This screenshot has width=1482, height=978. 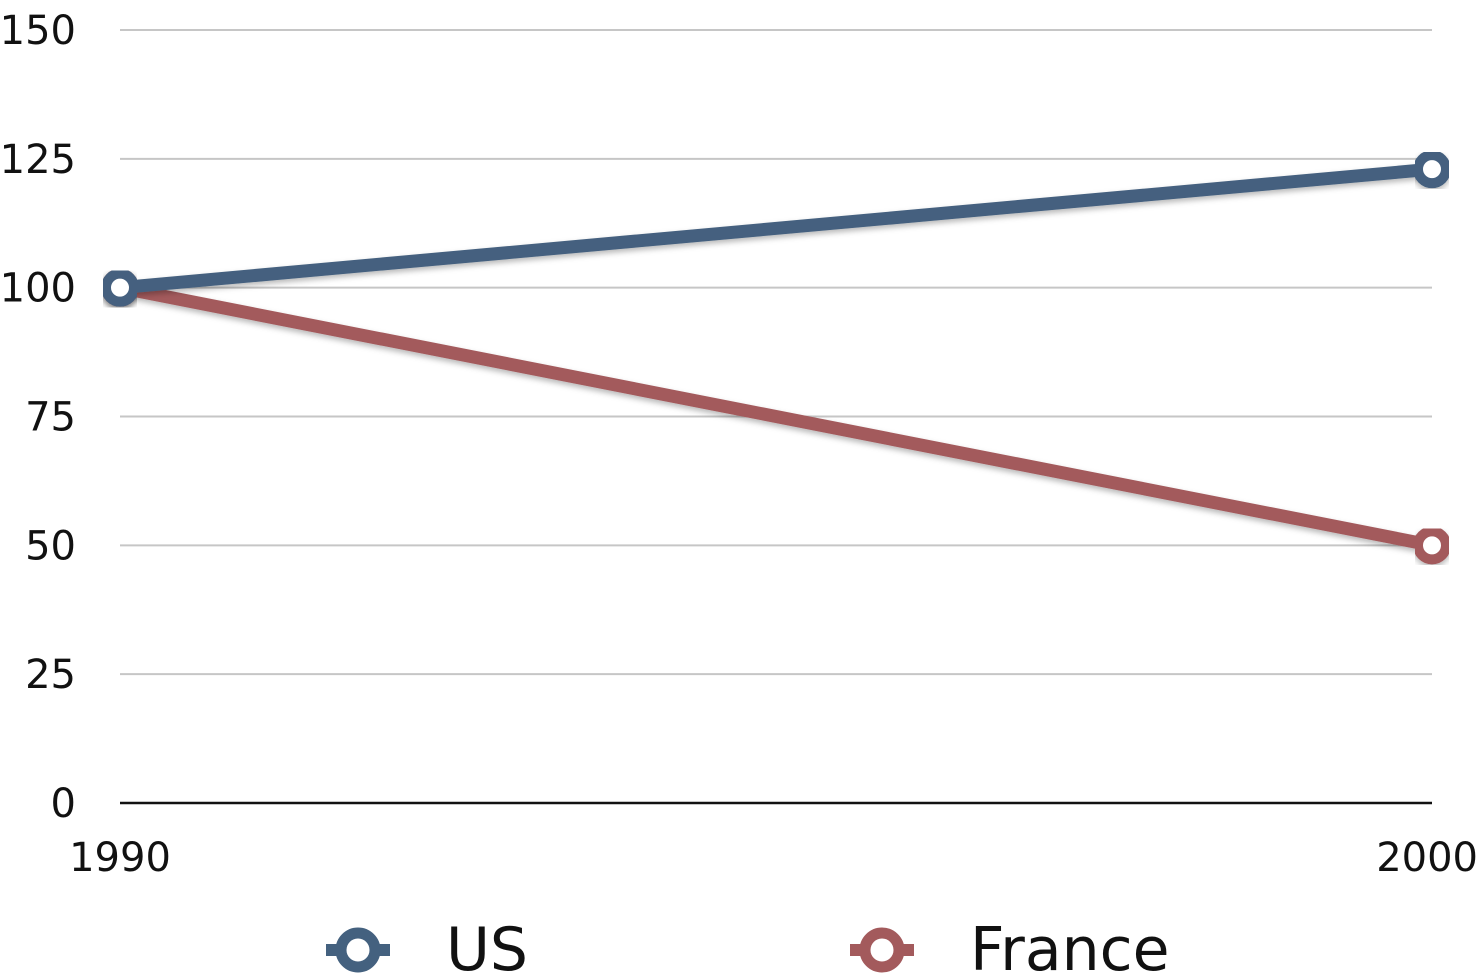 I want to click on x-tick-label: 2000, so click(x=1427, y=858).